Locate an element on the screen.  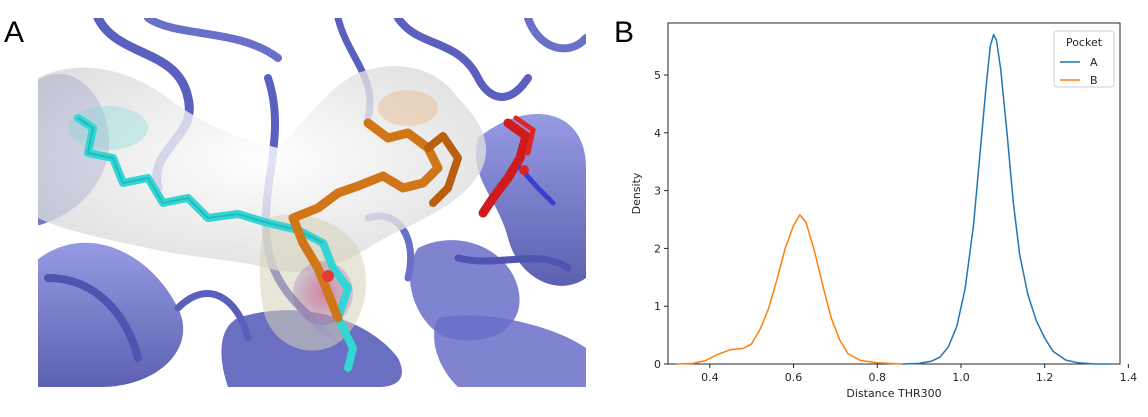
legend-title: Pocket is located at coordinates (1084, 42).